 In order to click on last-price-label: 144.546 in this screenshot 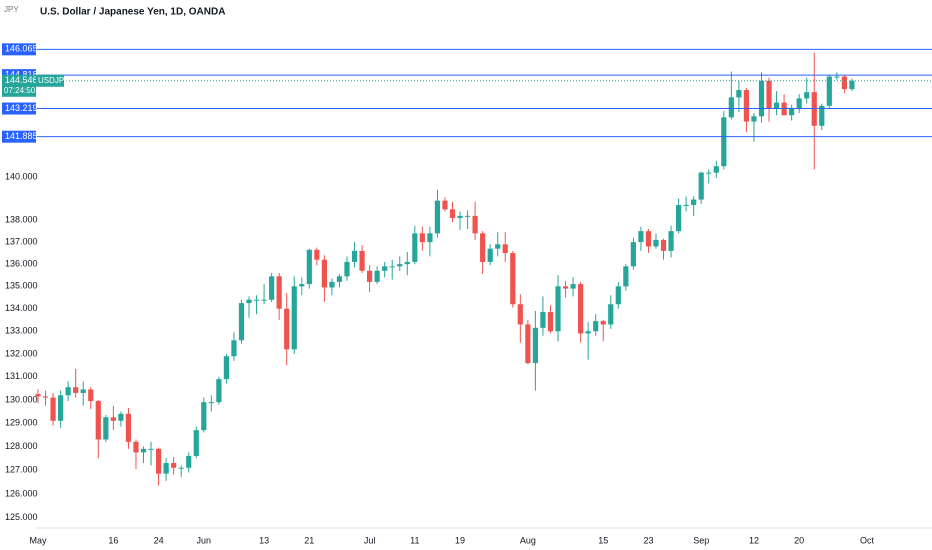, I will do `click(21, 80)`.